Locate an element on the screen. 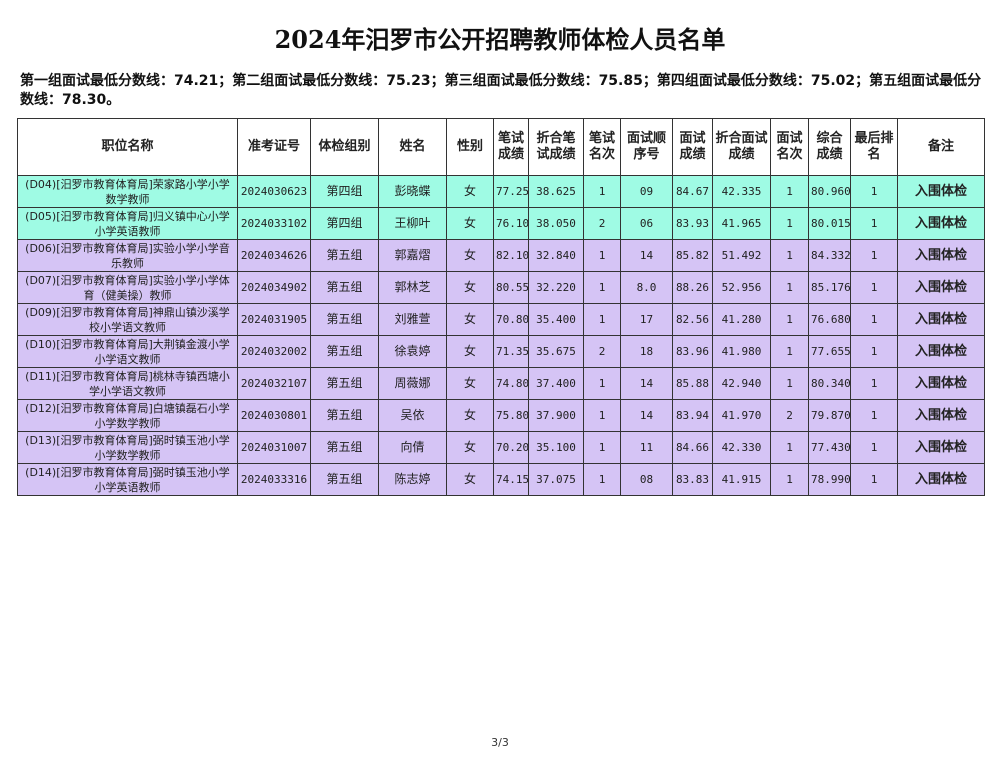 The height and width of the screenshot is (758, 1000). cell-written-weighted: 38.050 is located at coordinates (556, 223).